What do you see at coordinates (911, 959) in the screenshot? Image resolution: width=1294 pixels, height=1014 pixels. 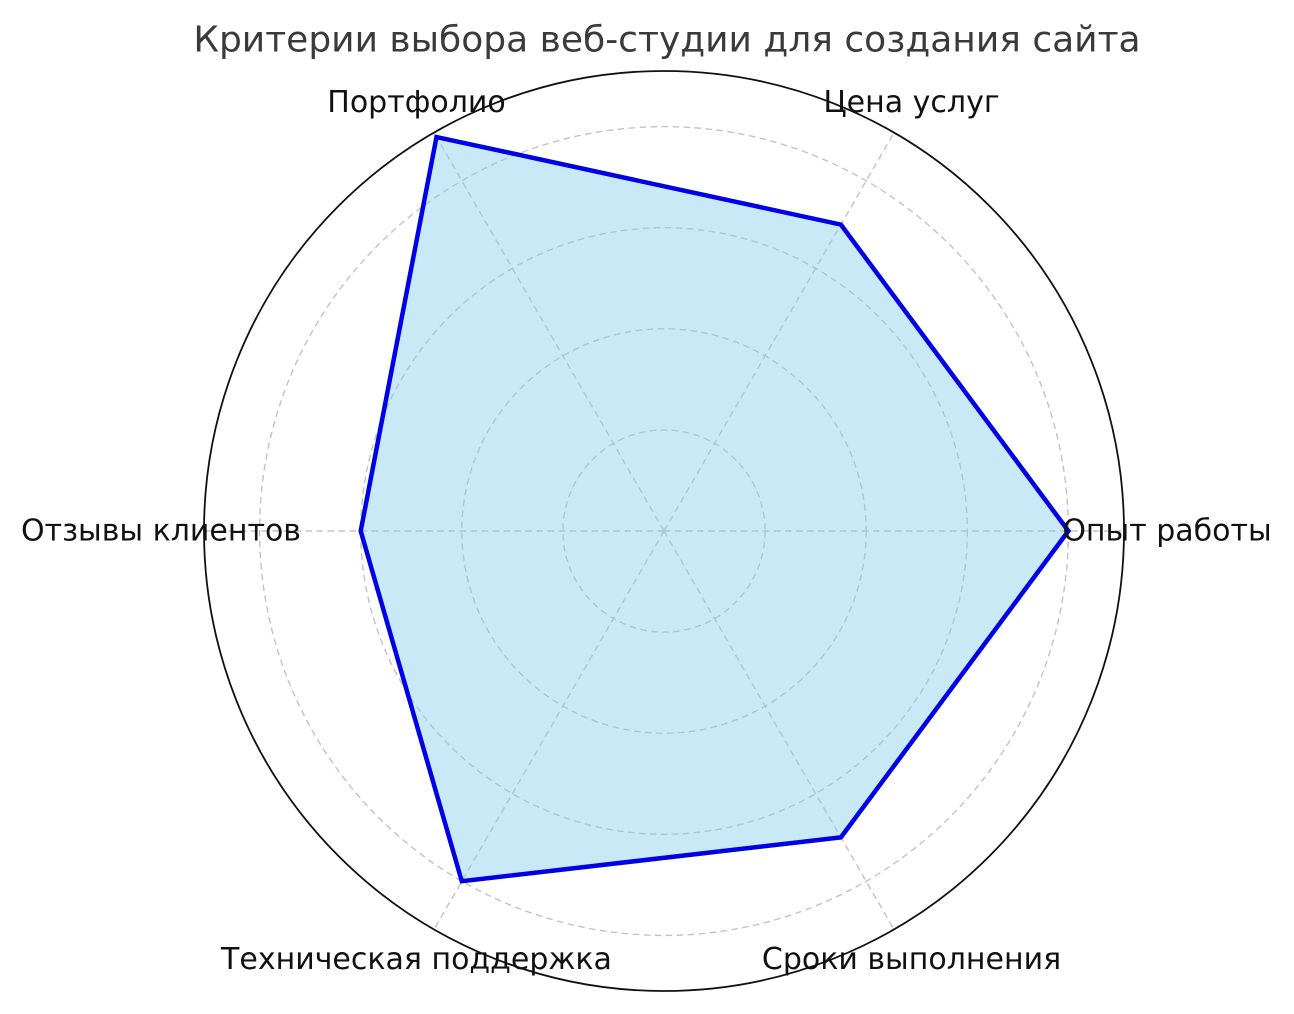 I see `axis-label: Сроки выполнения` at bounding box center [911, 959].